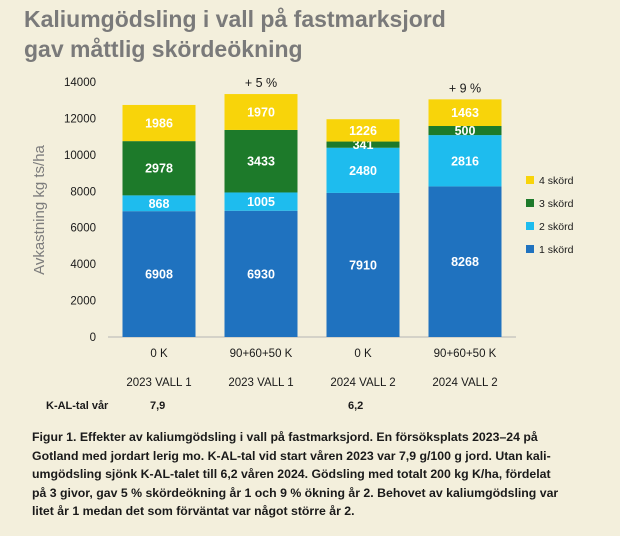 This screenshot has width=620, height=536. What do you see at coordinates (83, 302) in the screenshot?
I see `y-tick-label: 2000` at bounding box center [83, 302].